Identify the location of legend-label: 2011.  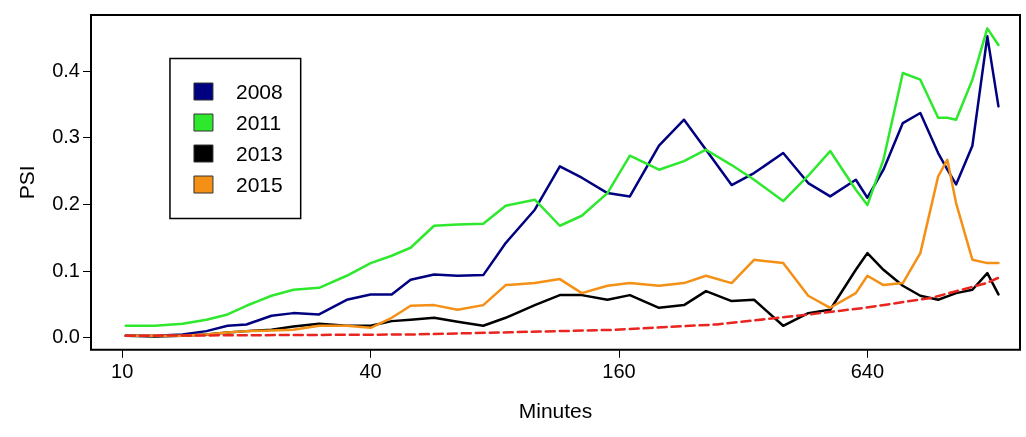
(258, 122).